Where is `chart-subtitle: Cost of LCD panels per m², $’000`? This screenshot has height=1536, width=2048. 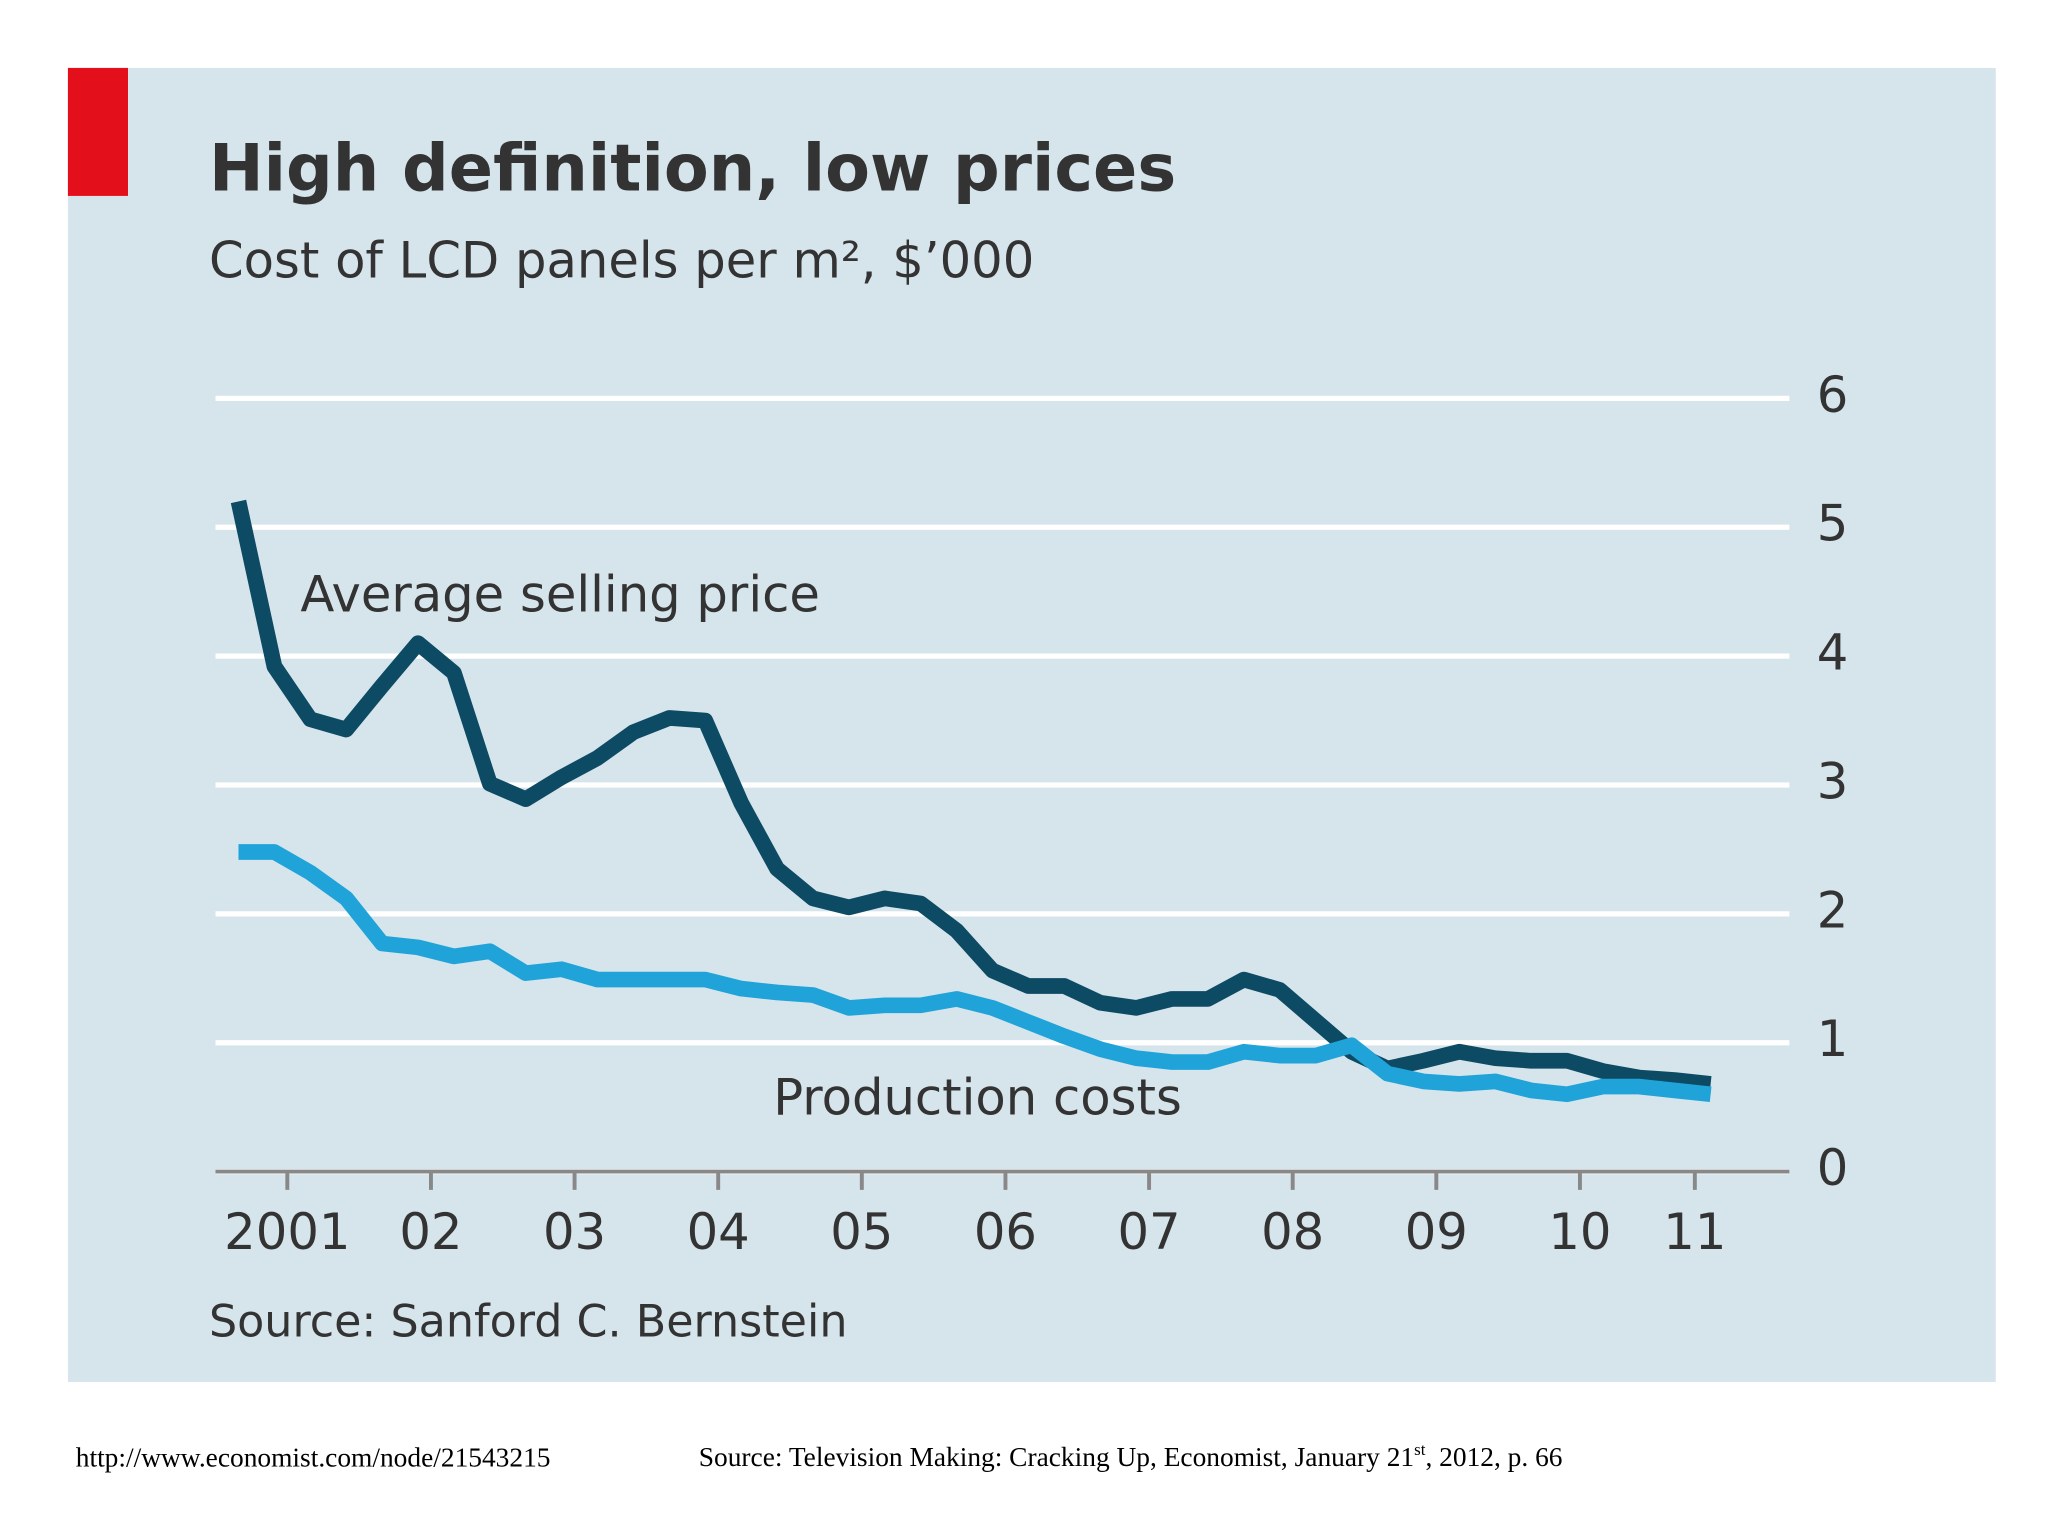
chart-subtitle: Cost of LCD panels per m², $’000 is located at coordinates (621, 260).